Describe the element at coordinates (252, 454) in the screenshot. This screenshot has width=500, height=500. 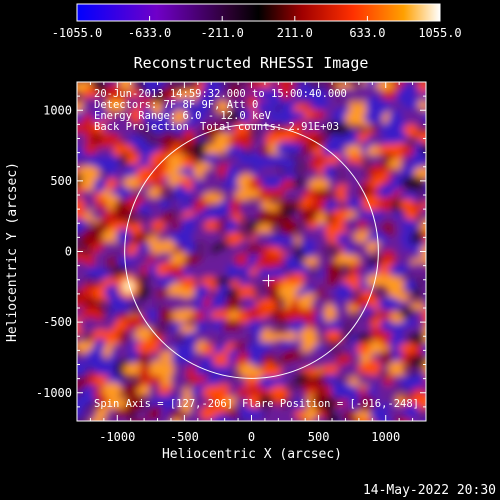
I see `x-axis-label: Heliocentric X (arcsec)` at that location.